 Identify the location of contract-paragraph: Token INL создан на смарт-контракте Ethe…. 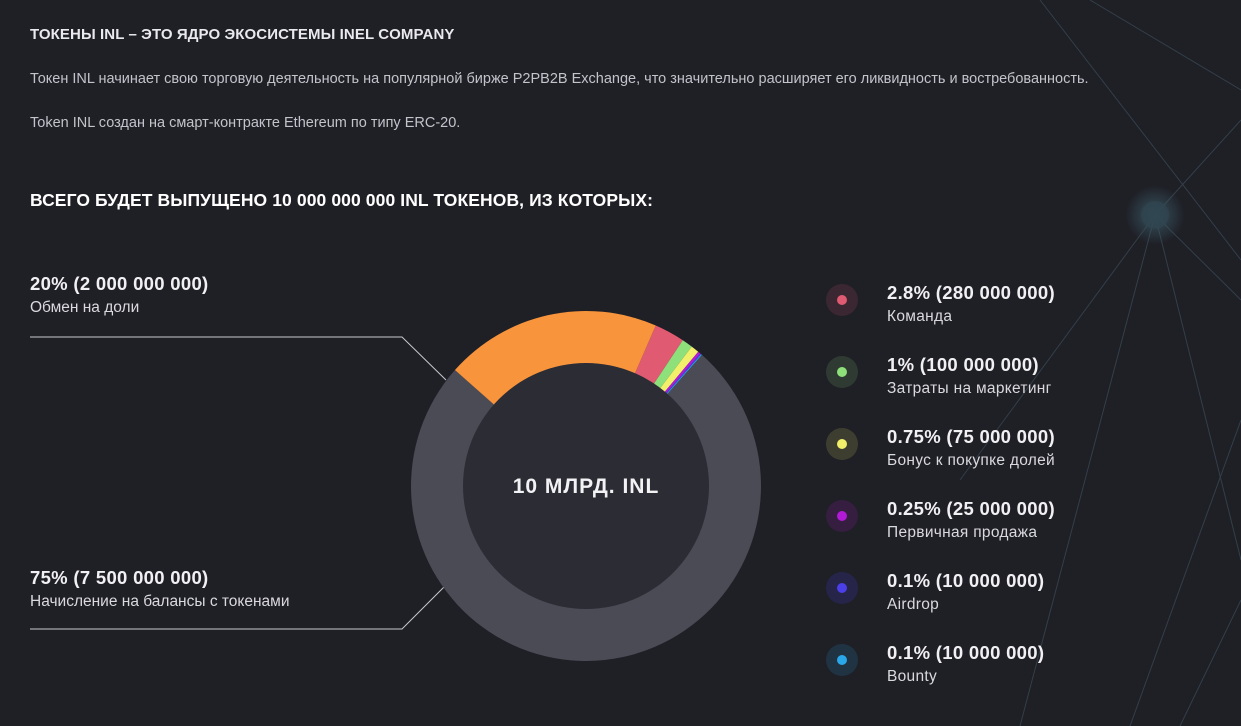
(245, 123).